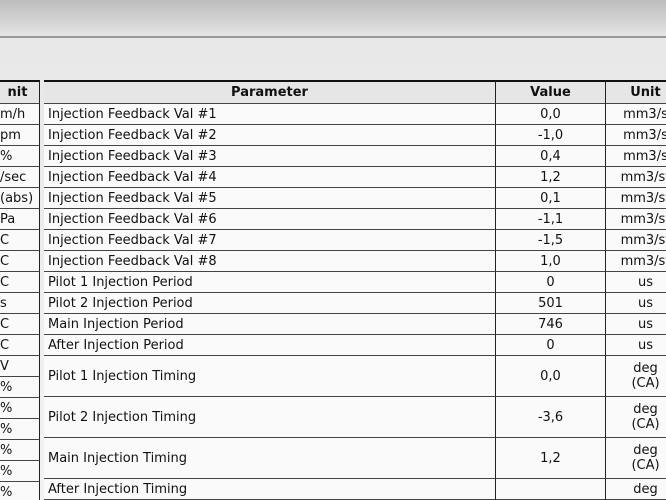 Image resolution: width=666 pixels, height=500 pixels. Describe the element at coordinates (551, 417) in the screenshot. I see `value-cell: -3,6` at that location.